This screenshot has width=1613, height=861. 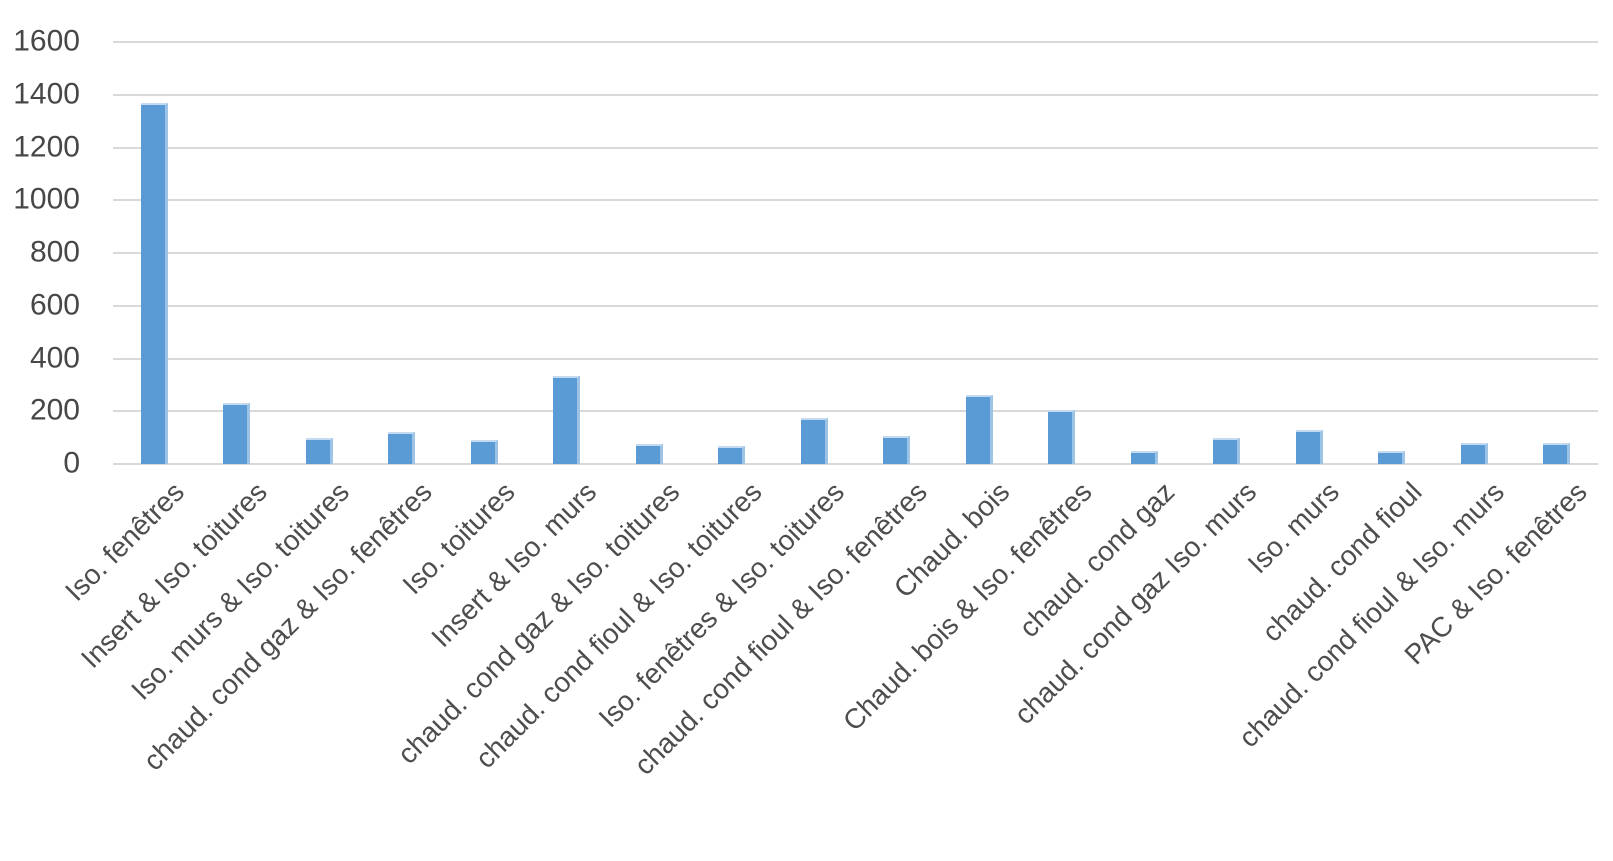 I want to click on y-axis-tick-label: 600, so click(x=54, y=305).